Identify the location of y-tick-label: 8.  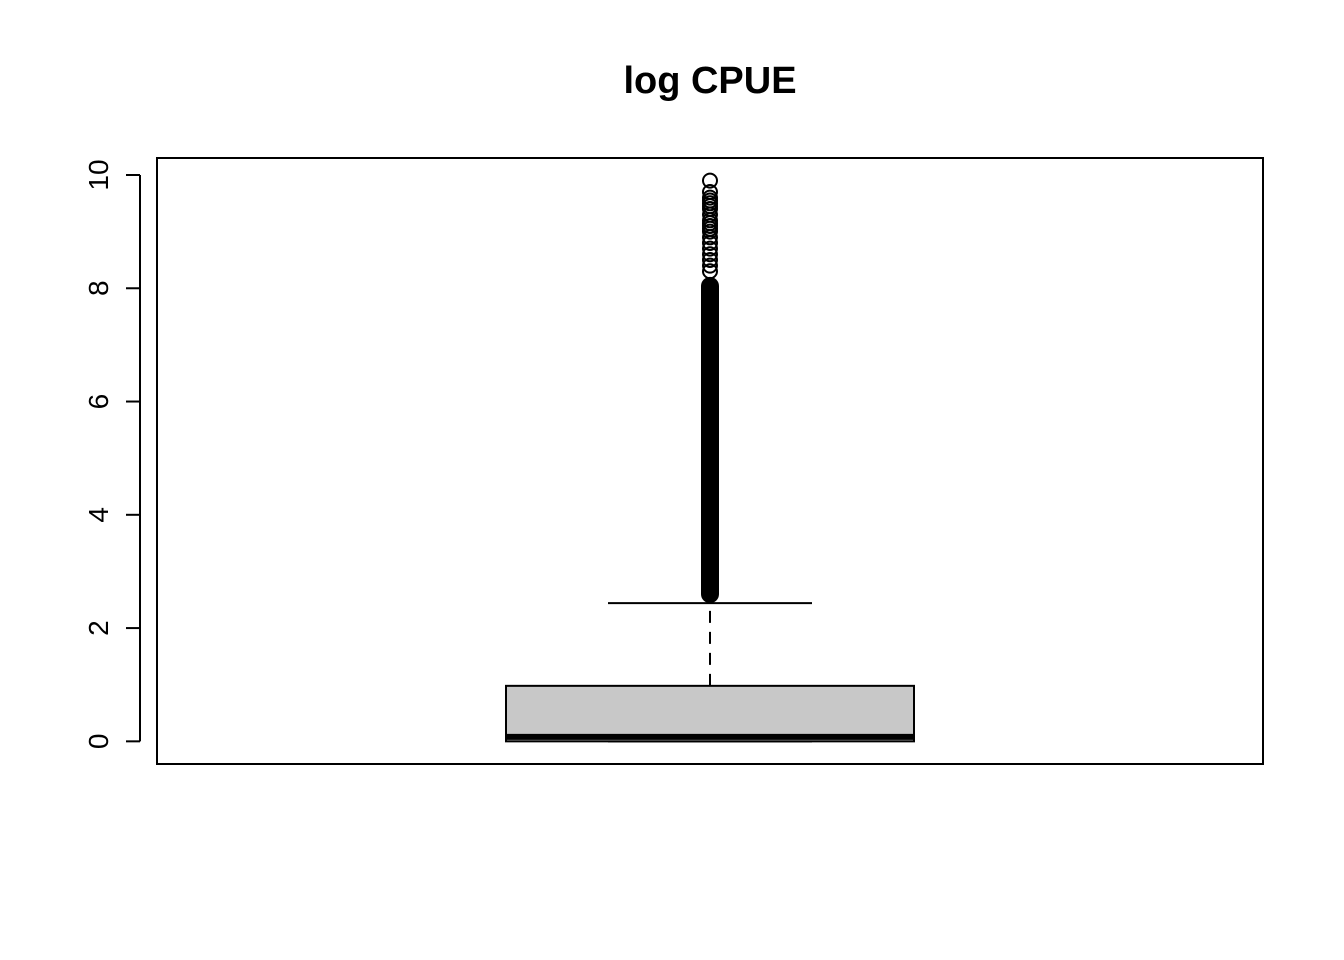
(98, 288).